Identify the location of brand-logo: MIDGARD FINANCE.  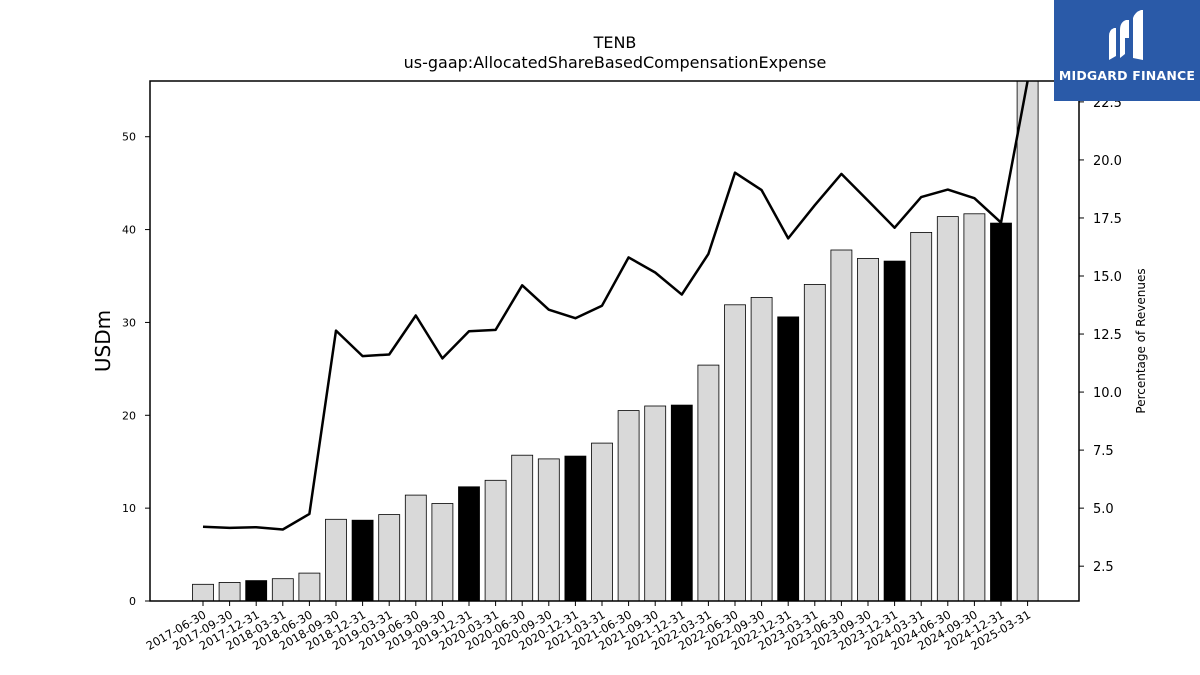
(1127, 50).